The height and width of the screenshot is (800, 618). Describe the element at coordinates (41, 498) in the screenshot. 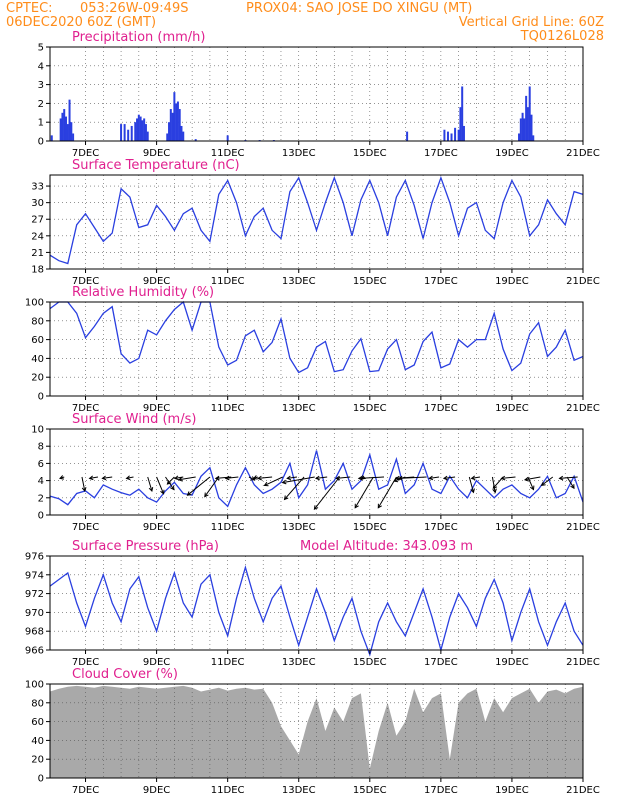

I see `y-tick-label: 2` at that location.